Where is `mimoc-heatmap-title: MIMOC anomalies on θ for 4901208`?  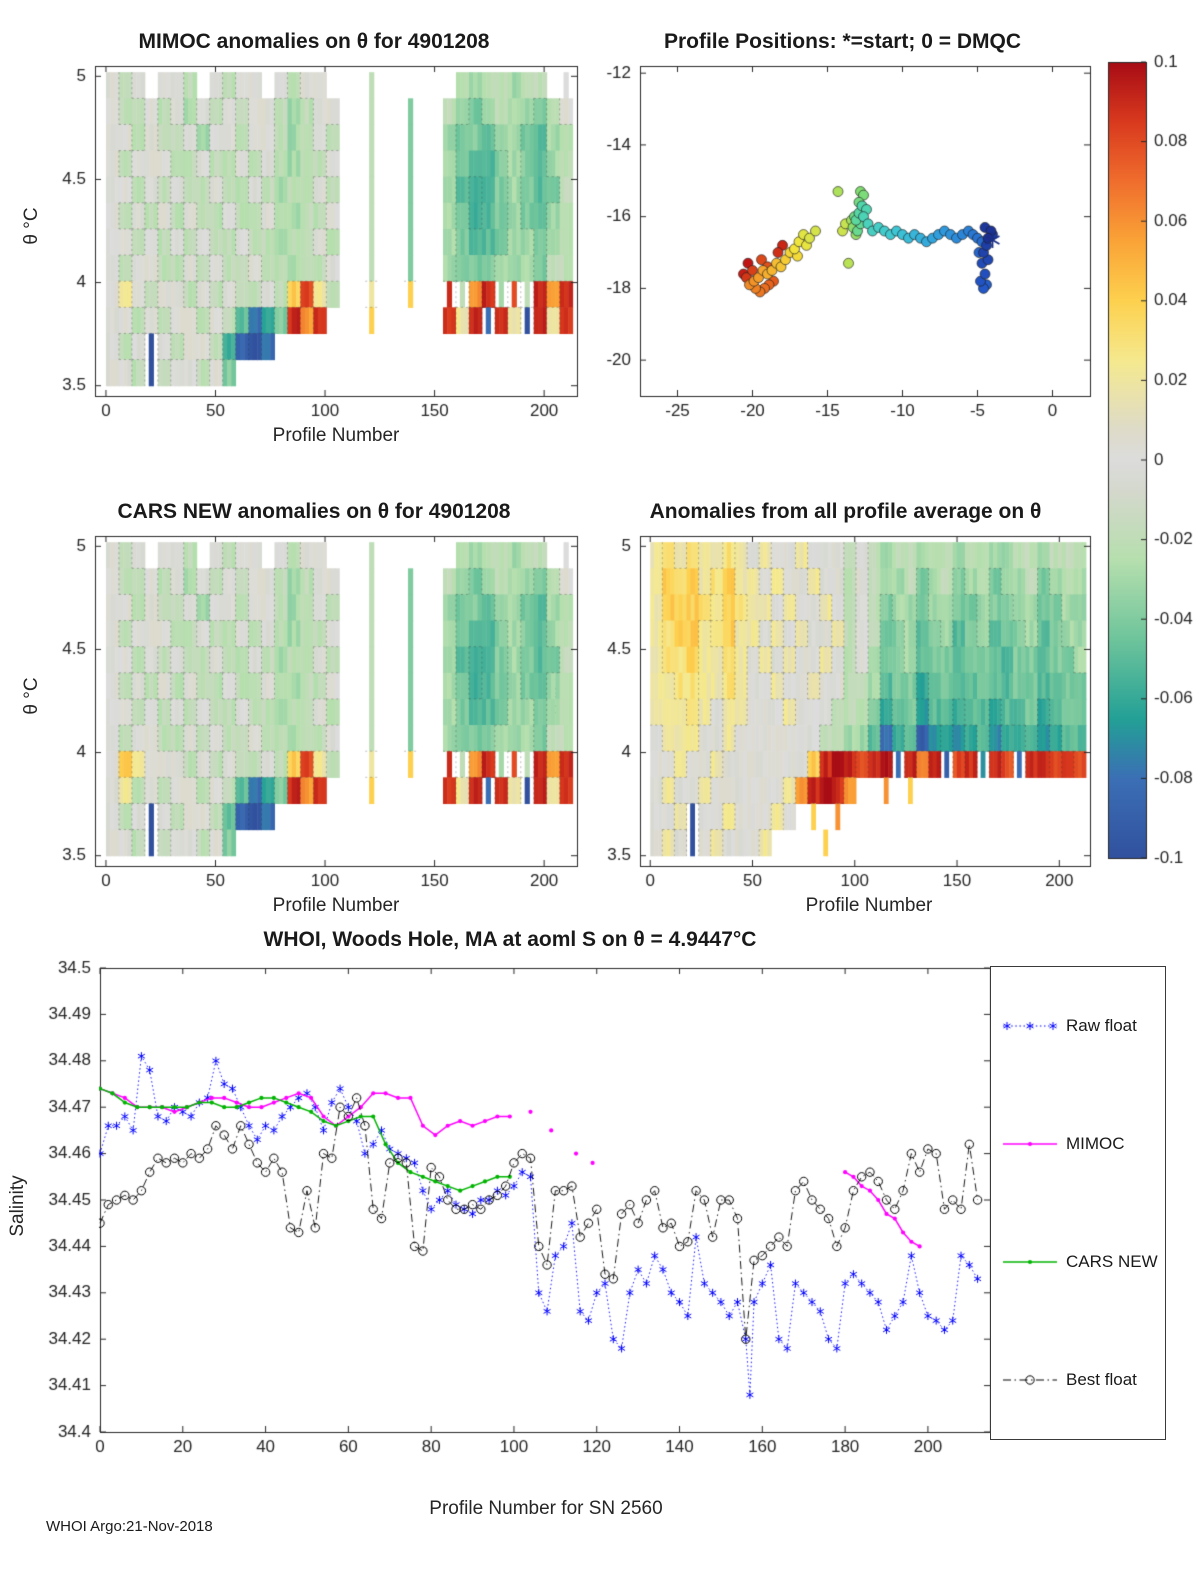
mimoc-heatmap-title: MIMOC anomalies on θ for 4901208 is located at coordinates (314, 41).